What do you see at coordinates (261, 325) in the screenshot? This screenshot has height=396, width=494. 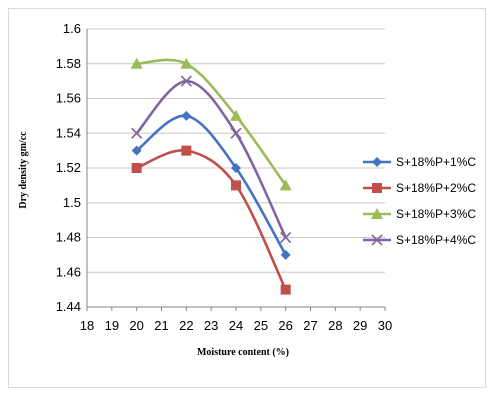 I see `x-tick-label: 25` at bounding box center [261, 325].